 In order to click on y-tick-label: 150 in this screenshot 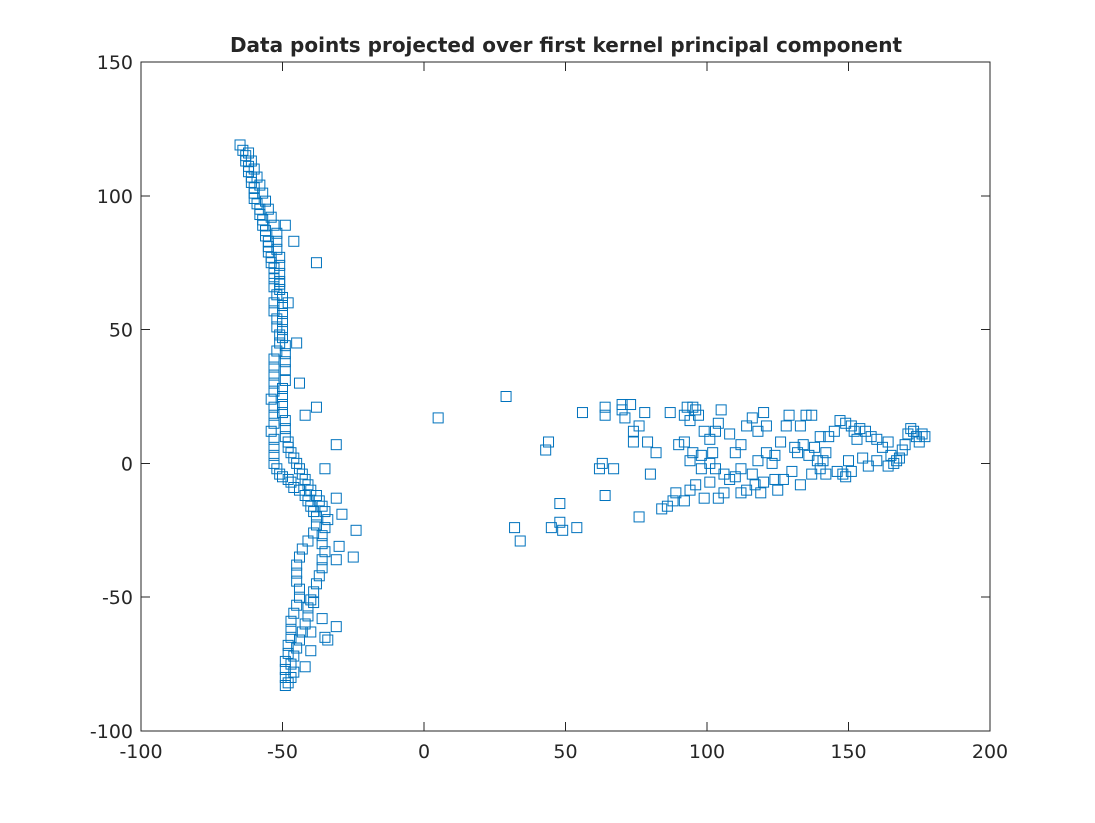, I will do `click(115, 63)`.